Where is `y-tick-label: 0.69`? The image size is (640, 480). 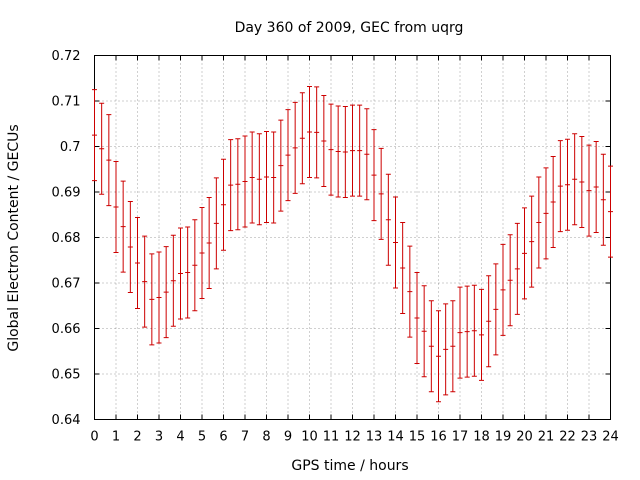
y-tick-label: 0.69 is located at coordinates (66, 193).